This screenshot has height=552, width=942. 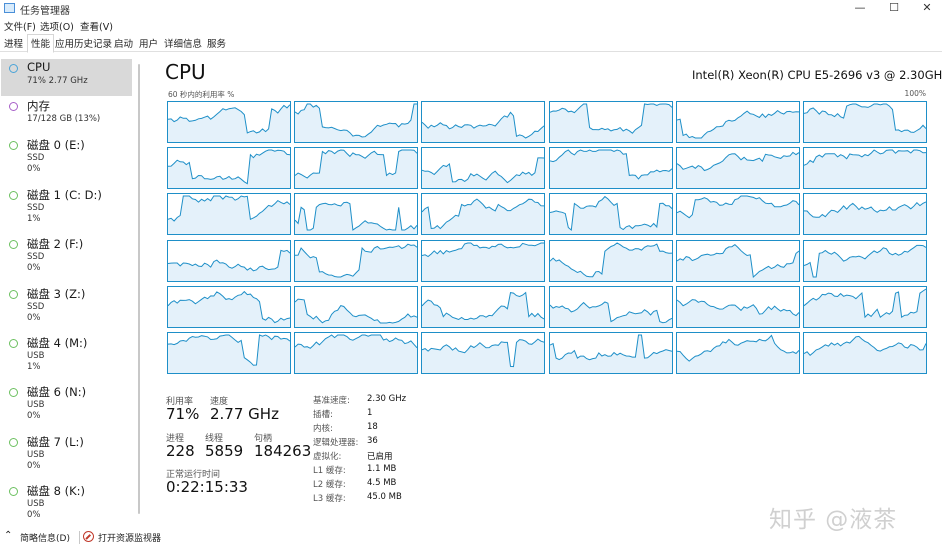 I want to click on tab-startup: 启动, so click(x=124, y=44).